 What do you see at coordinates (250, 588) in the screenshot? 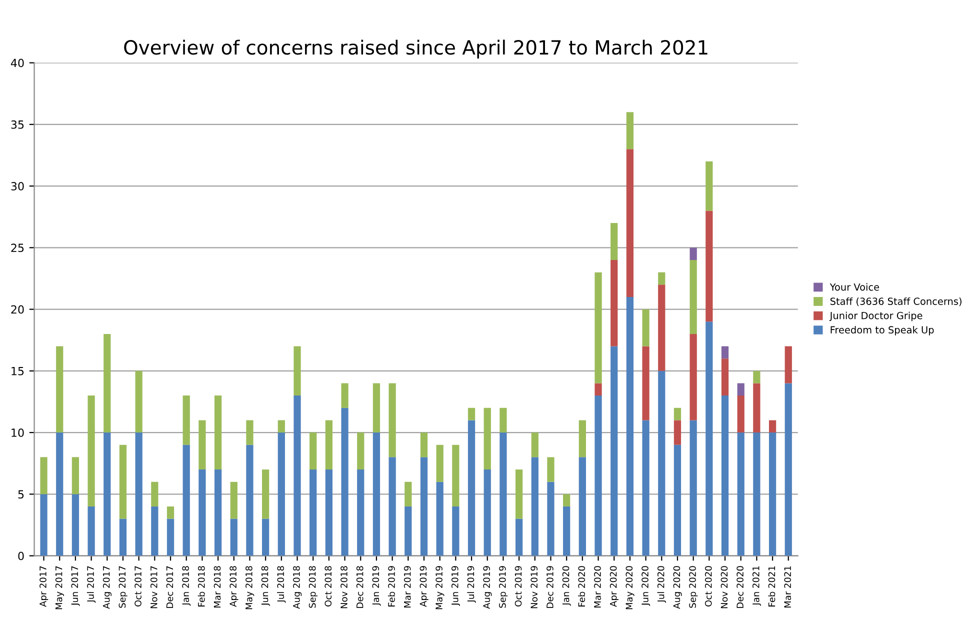
I see `x-tick-label: May 2018` at bounding box center [250, 588].